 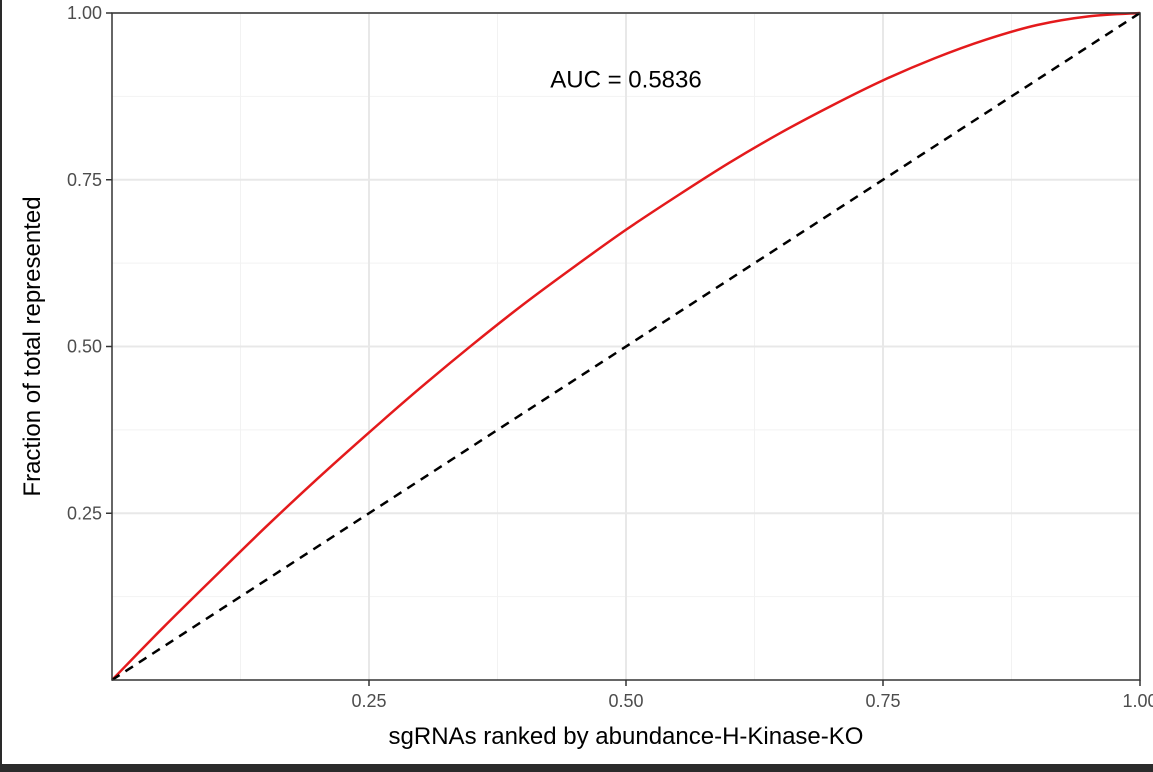 What do you see at coordinates (752, 695) in the screenshot?
I see `x-axis-ticks: 0.25 0.50 0.75 1.00` at bounding box center [752, 695].